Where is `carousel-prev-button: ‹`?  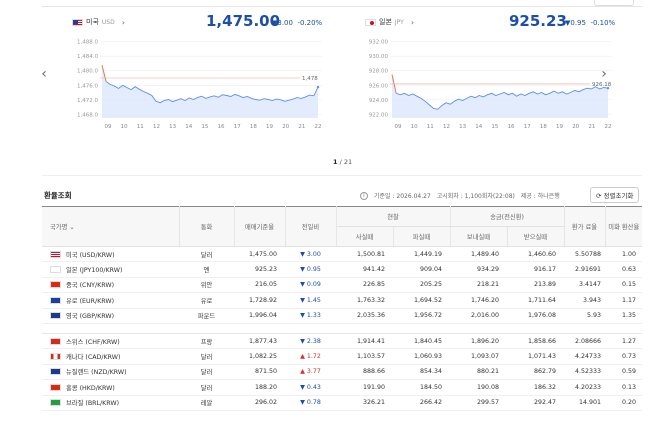 carousel-prev-button: ‹ is located at coordinates (44, 74).